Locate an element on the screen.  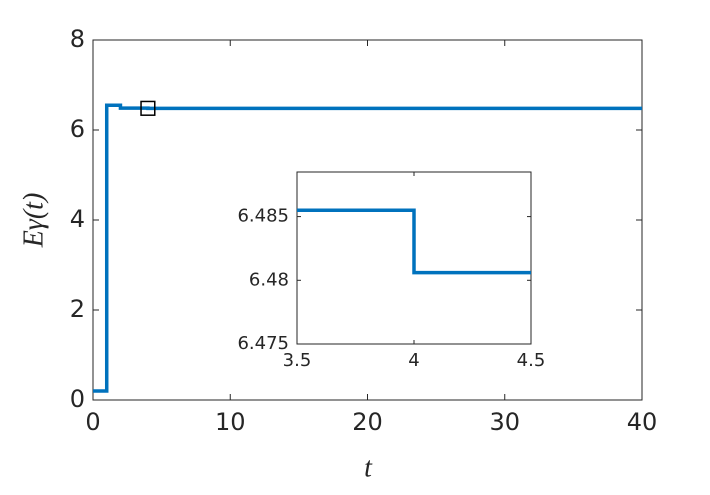
y-tick-label: 0 is located at coordinates (77, 399).